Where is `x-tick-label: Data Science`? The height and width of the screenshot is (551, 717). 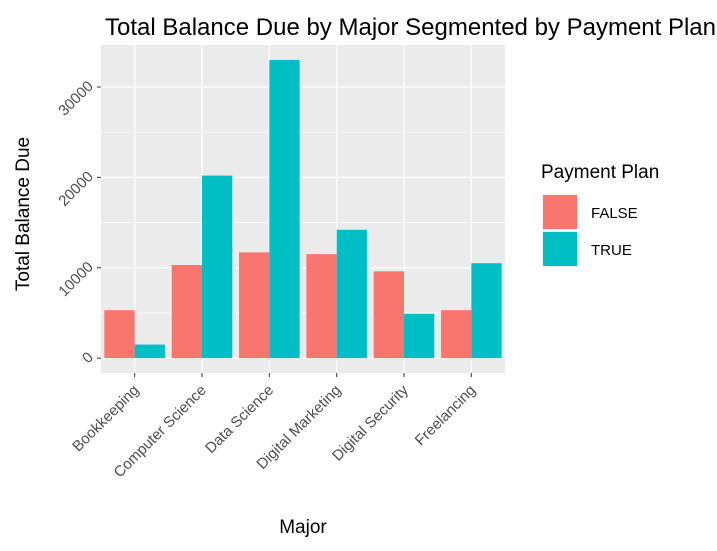
x-tick-label: Data Science is located at coordinates (239, 419).